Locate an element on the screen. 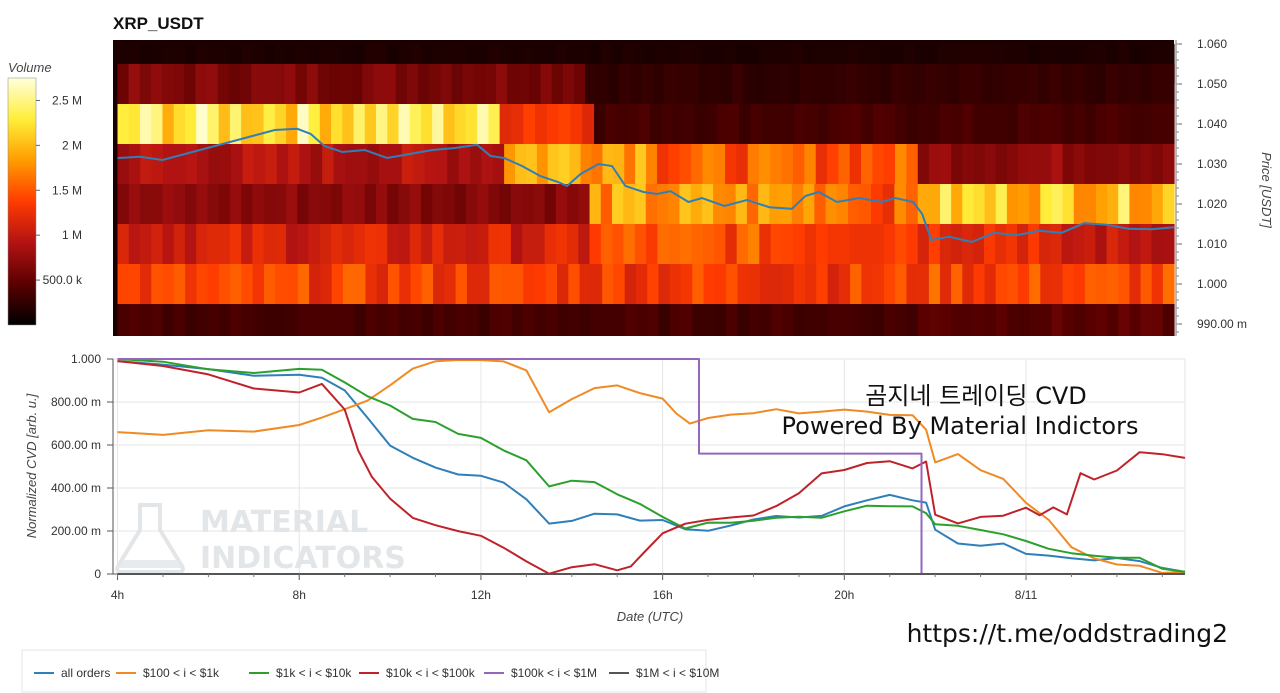 The height and width of the screenshot is (693, 1280). cvd-x-tick-label: 12h is located at coordinates (481, 595).